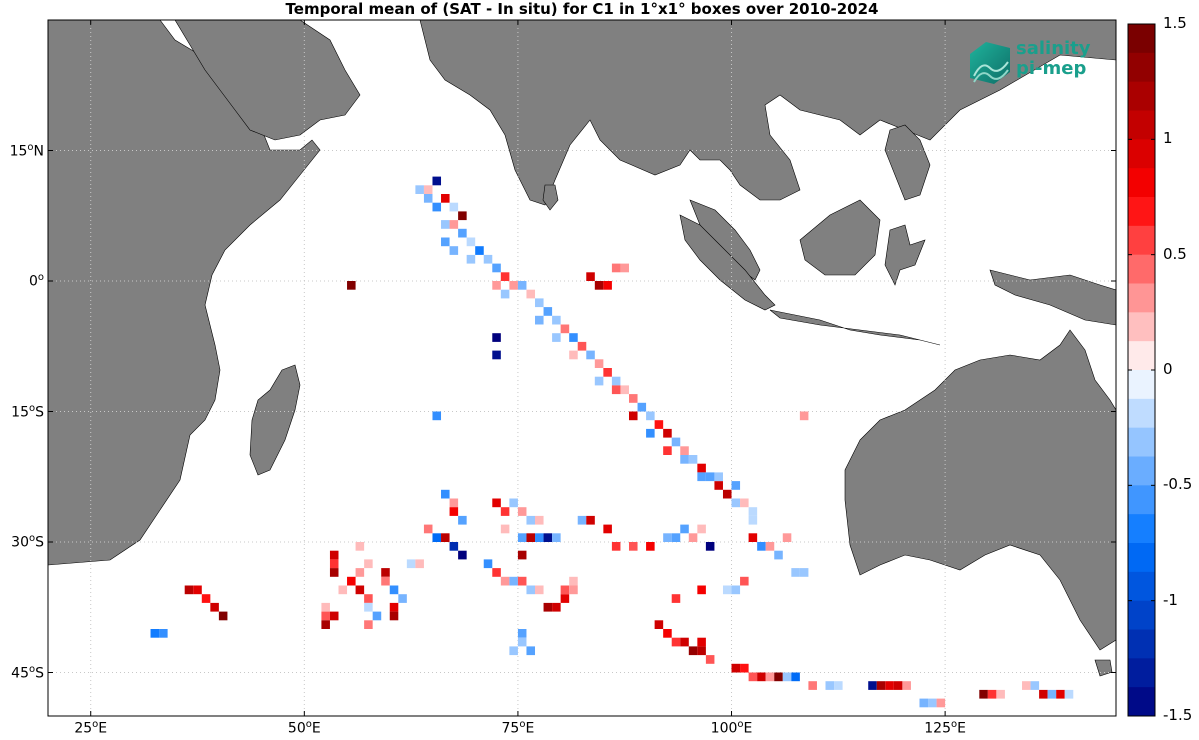 This screenshot has height=740, width=1199. What do you see at coordinates (980, 490) in the screenshot?
I see `australia-land` at bounding box center [980, 490].